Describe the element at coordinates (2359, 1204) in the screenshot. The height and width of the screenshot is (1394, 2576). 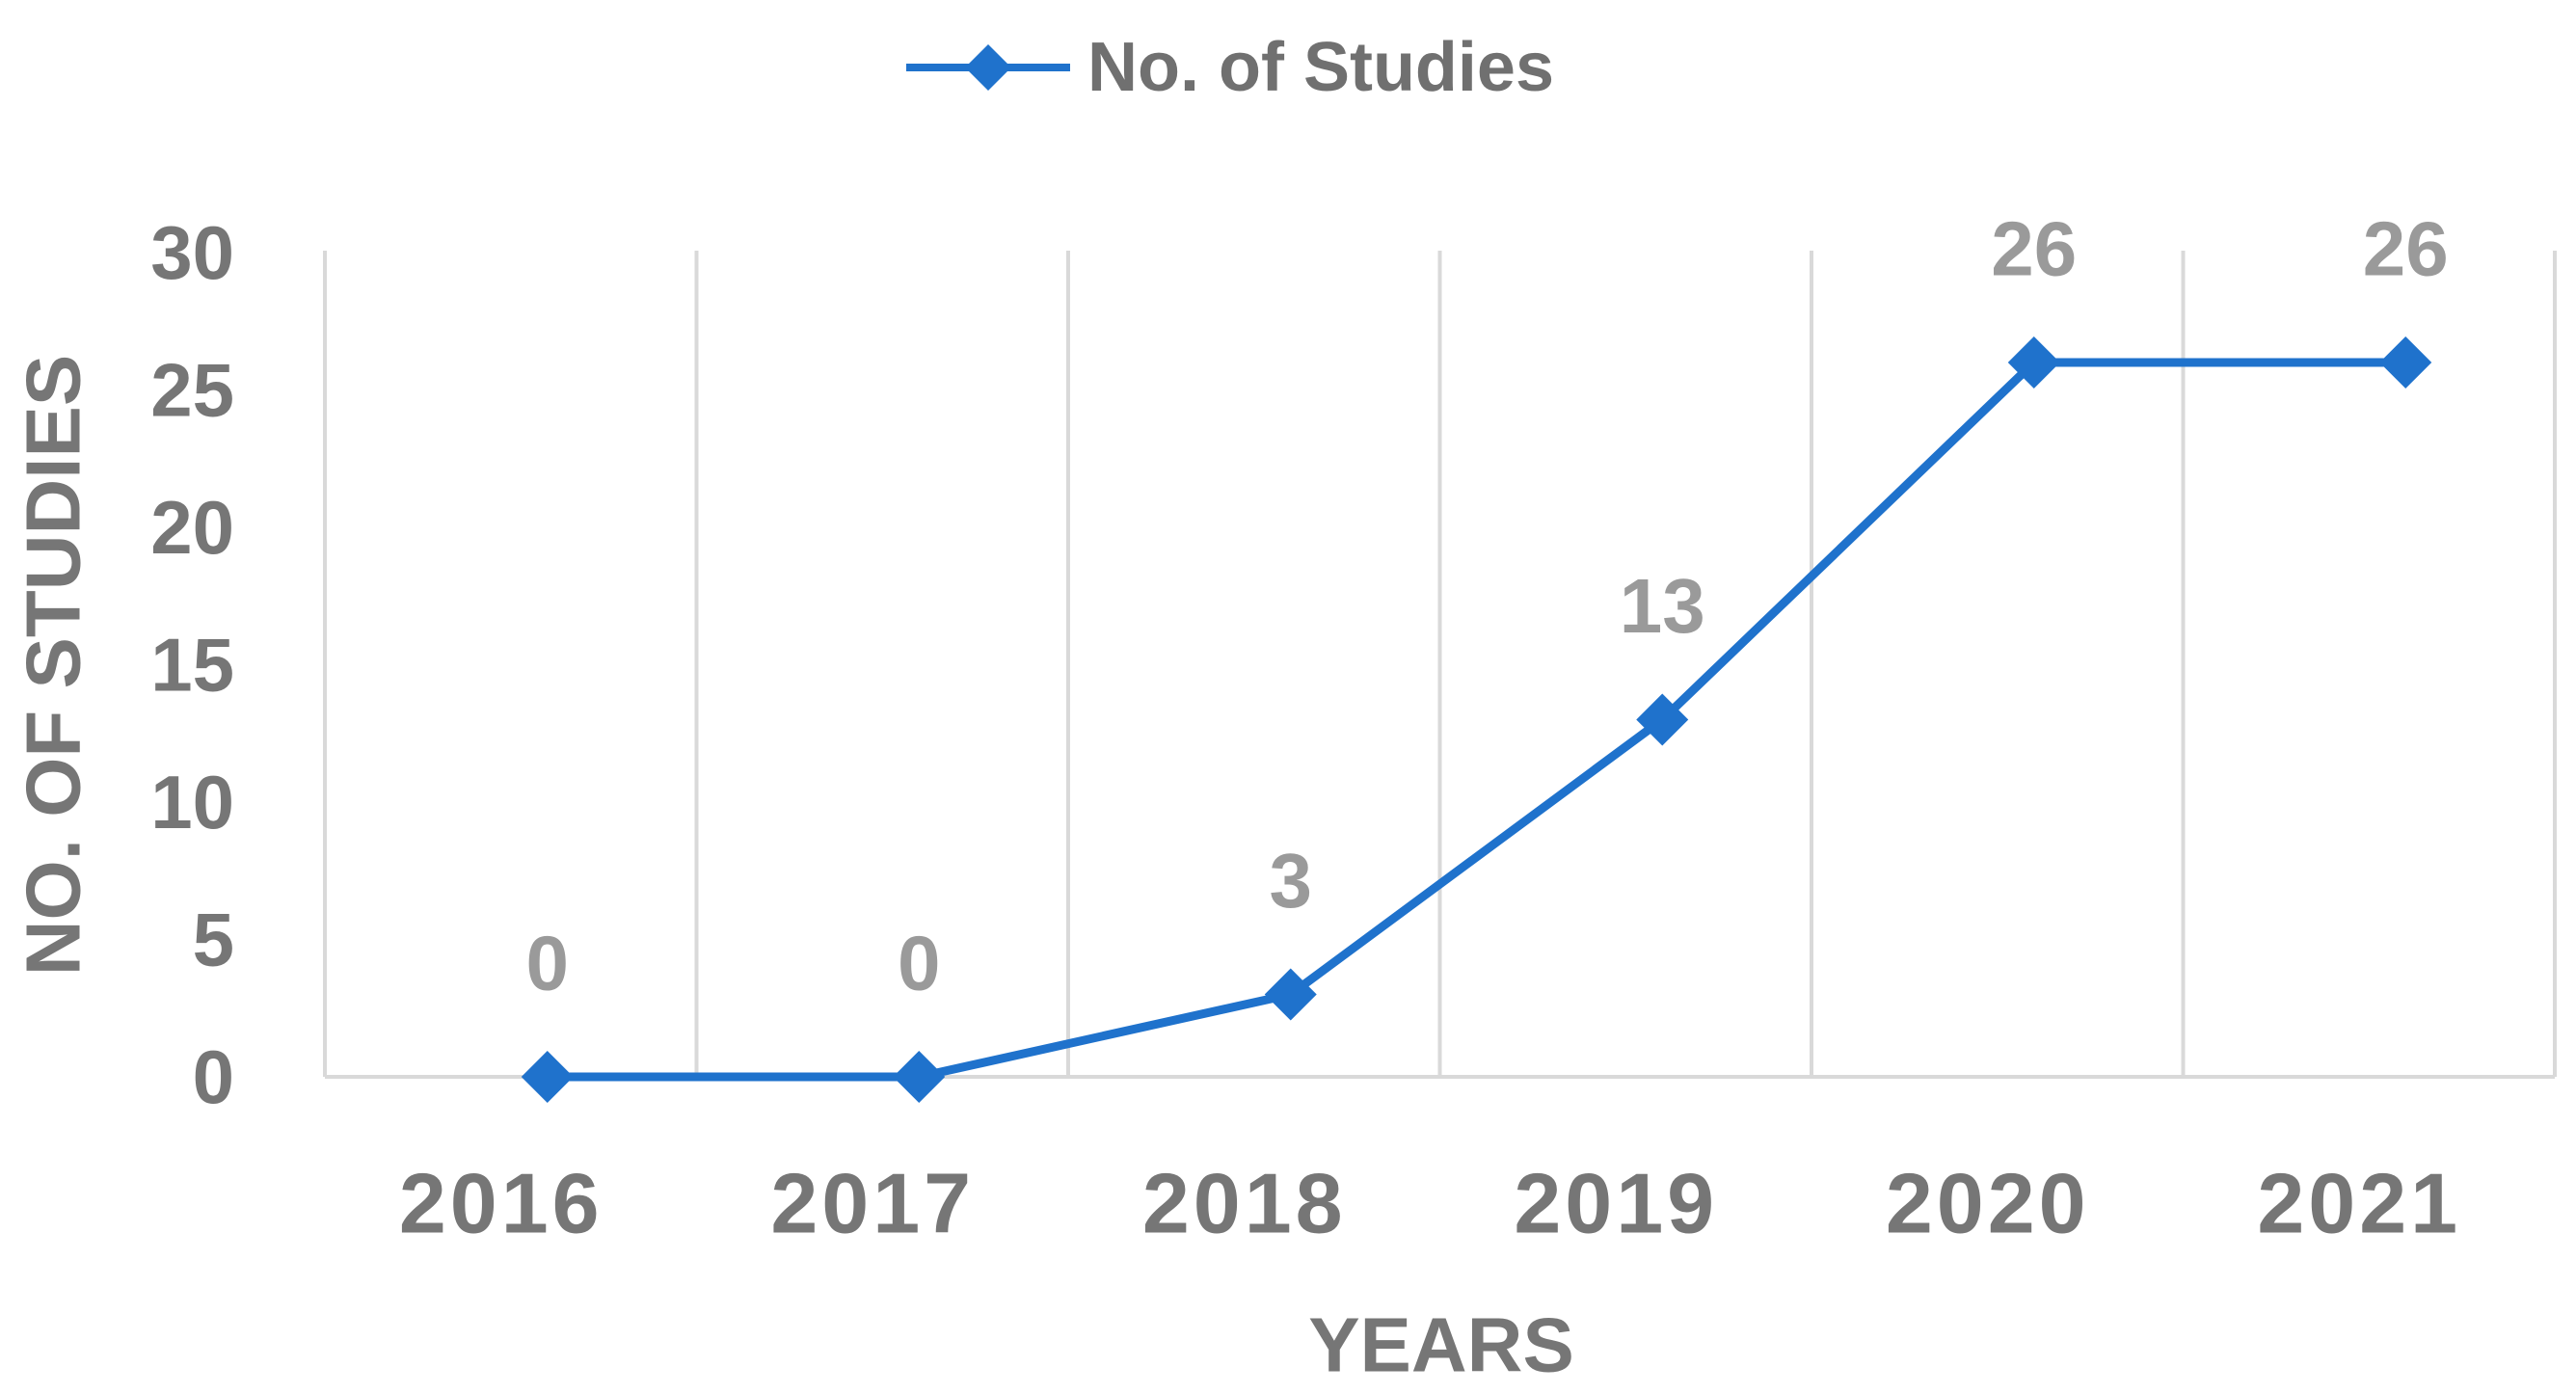
I see `x-tick-label: 2021` at that location.